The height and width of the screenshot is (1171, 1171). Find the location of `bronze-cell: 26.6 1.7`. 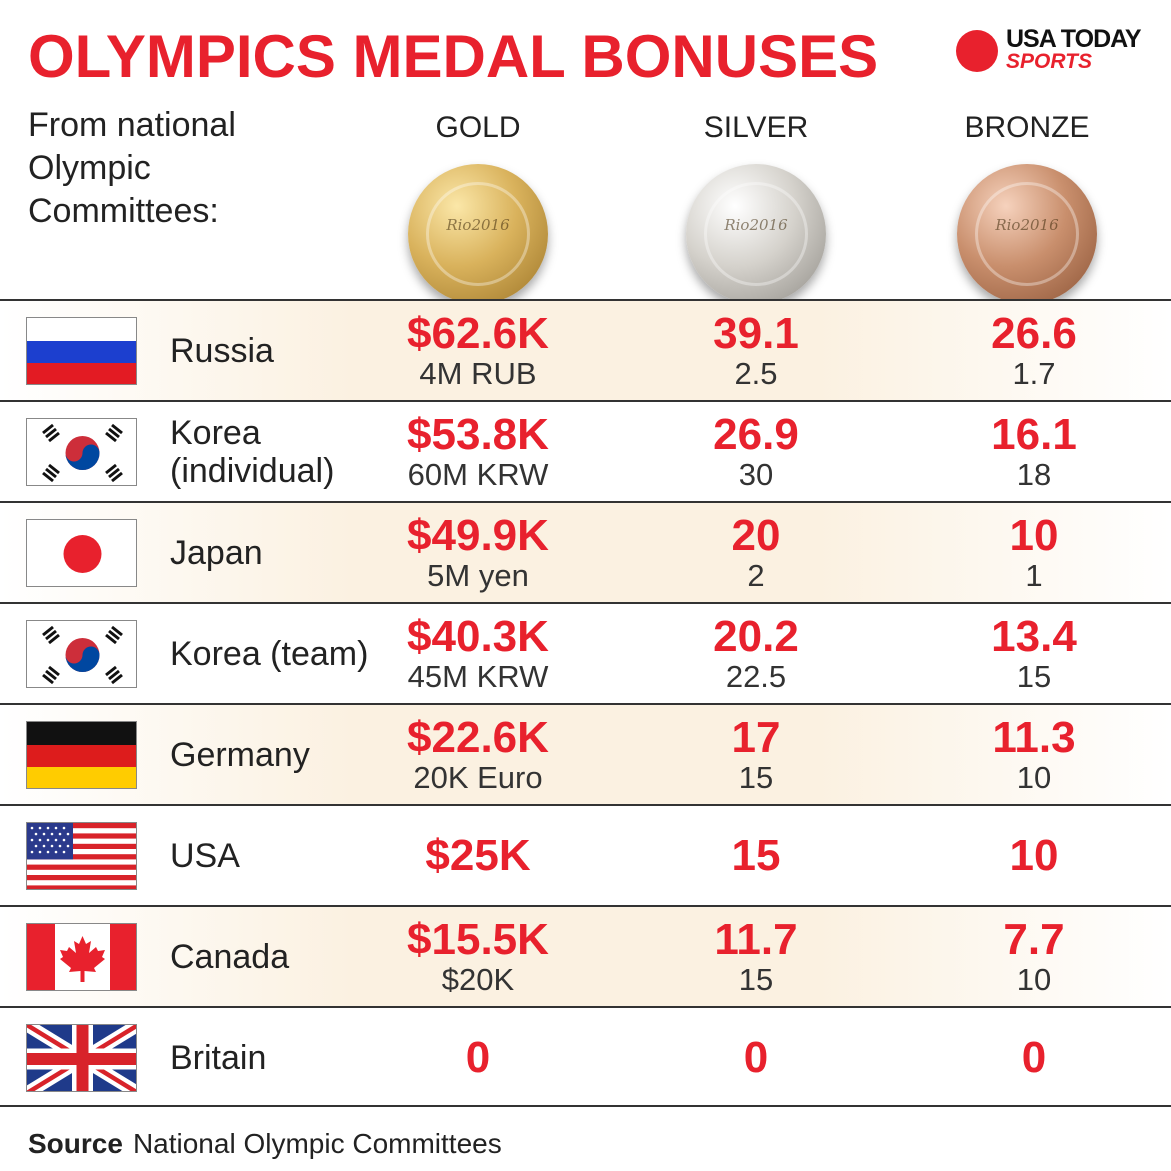

bronze-cell: 26.6 1.7 is located at coordinates (1034, 349).